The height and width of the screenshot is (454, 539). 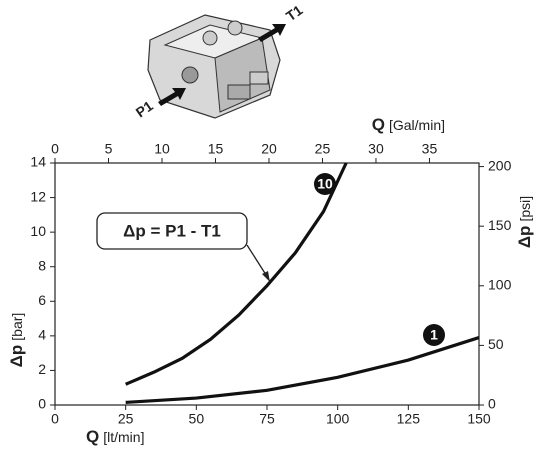 I want to click on x-tick-label: 0, so click(x=55, y=419).